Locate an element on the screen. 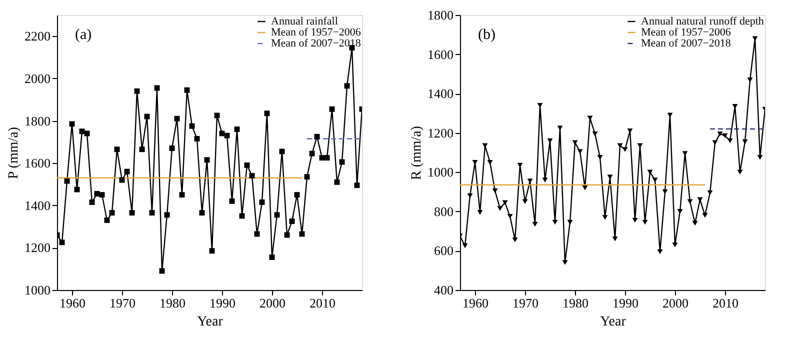 Image resolution: width=800 pixels, height=340 pixels. legend-label: Annual rainfall is located at coordinates (304, 22).